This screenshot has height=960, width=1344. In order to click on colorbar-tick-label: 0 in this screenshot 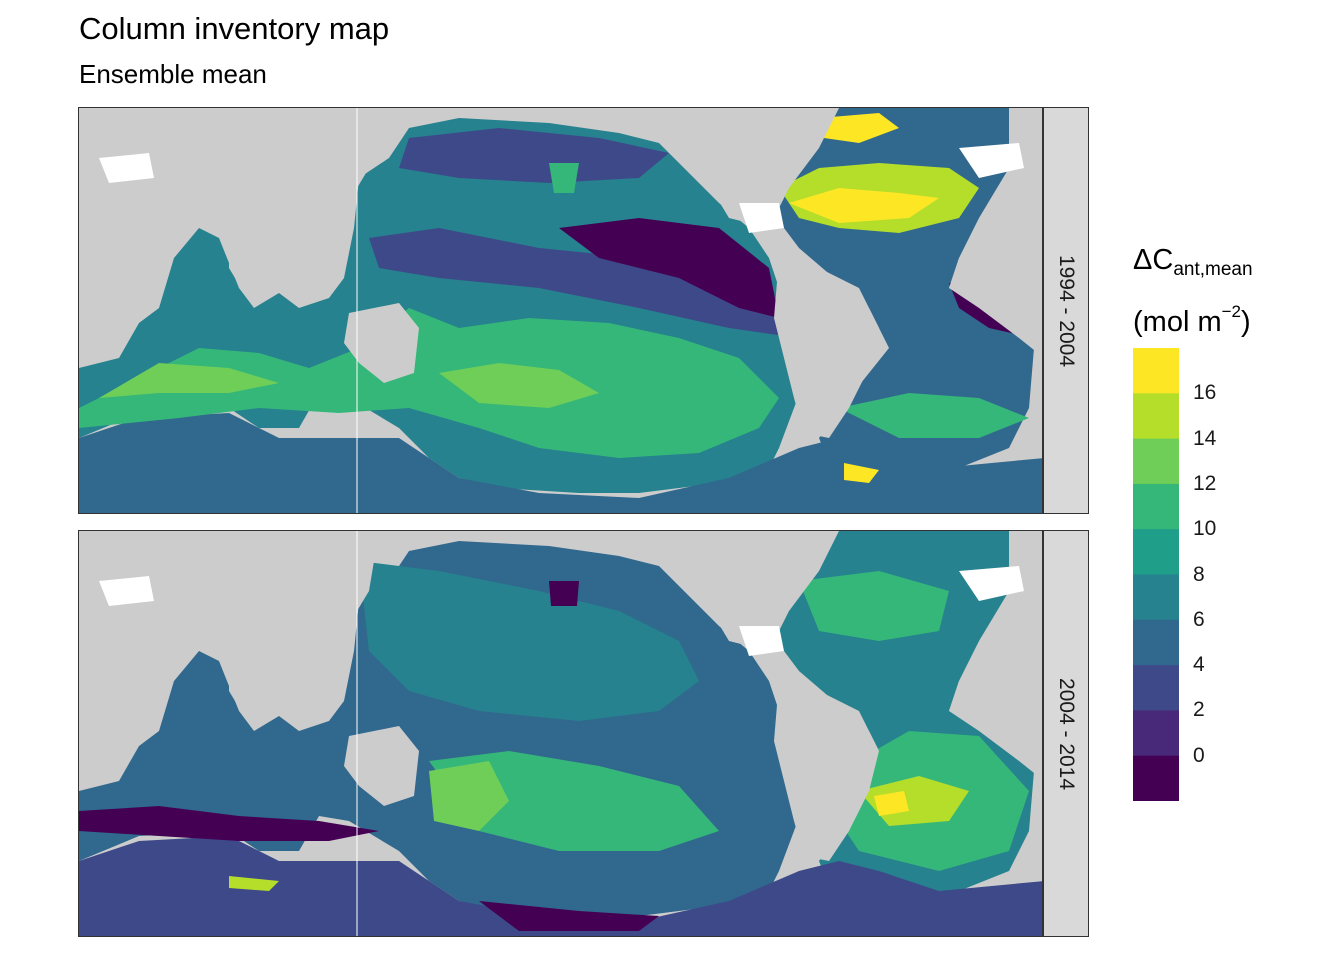, I will do `click(1199, 755)`.